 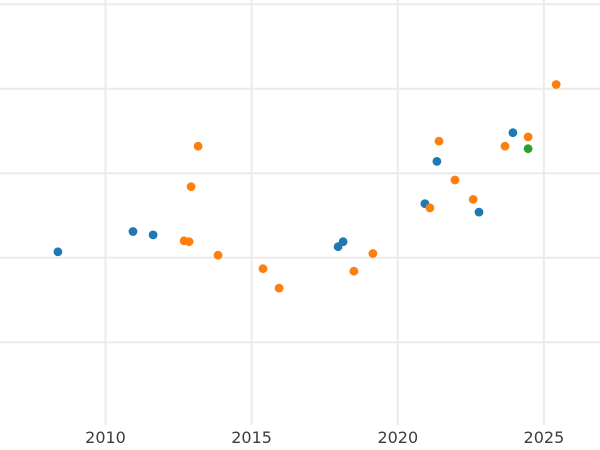 What do you see at coordinates (397, 437) in the screenshot?
I see `x-axis-tick-label: 2020` at bounding box center [397, 437].